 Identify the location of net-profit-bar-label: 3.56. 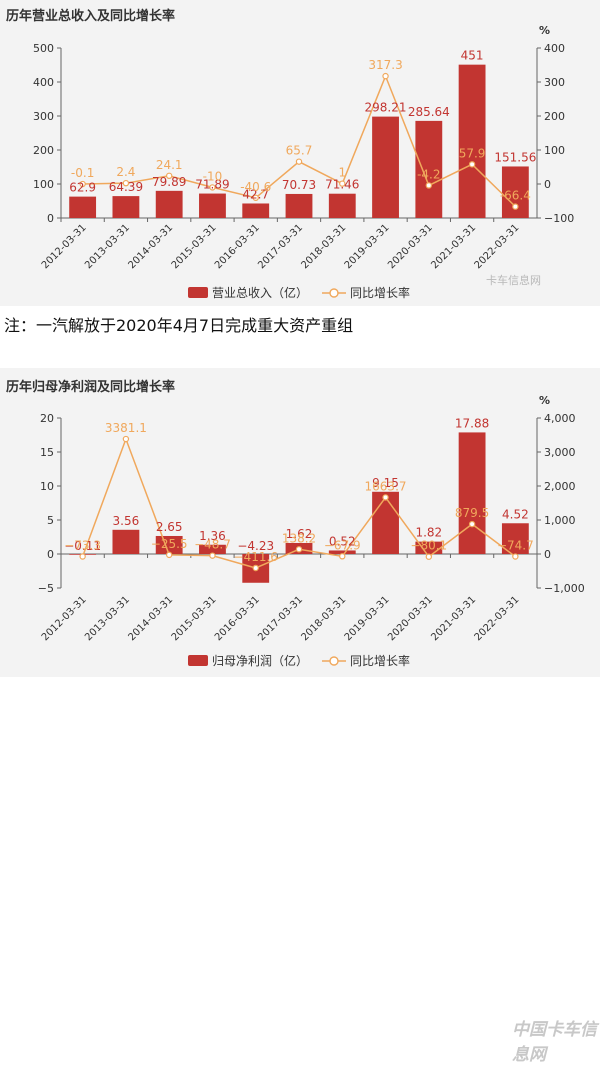
(126, 521).